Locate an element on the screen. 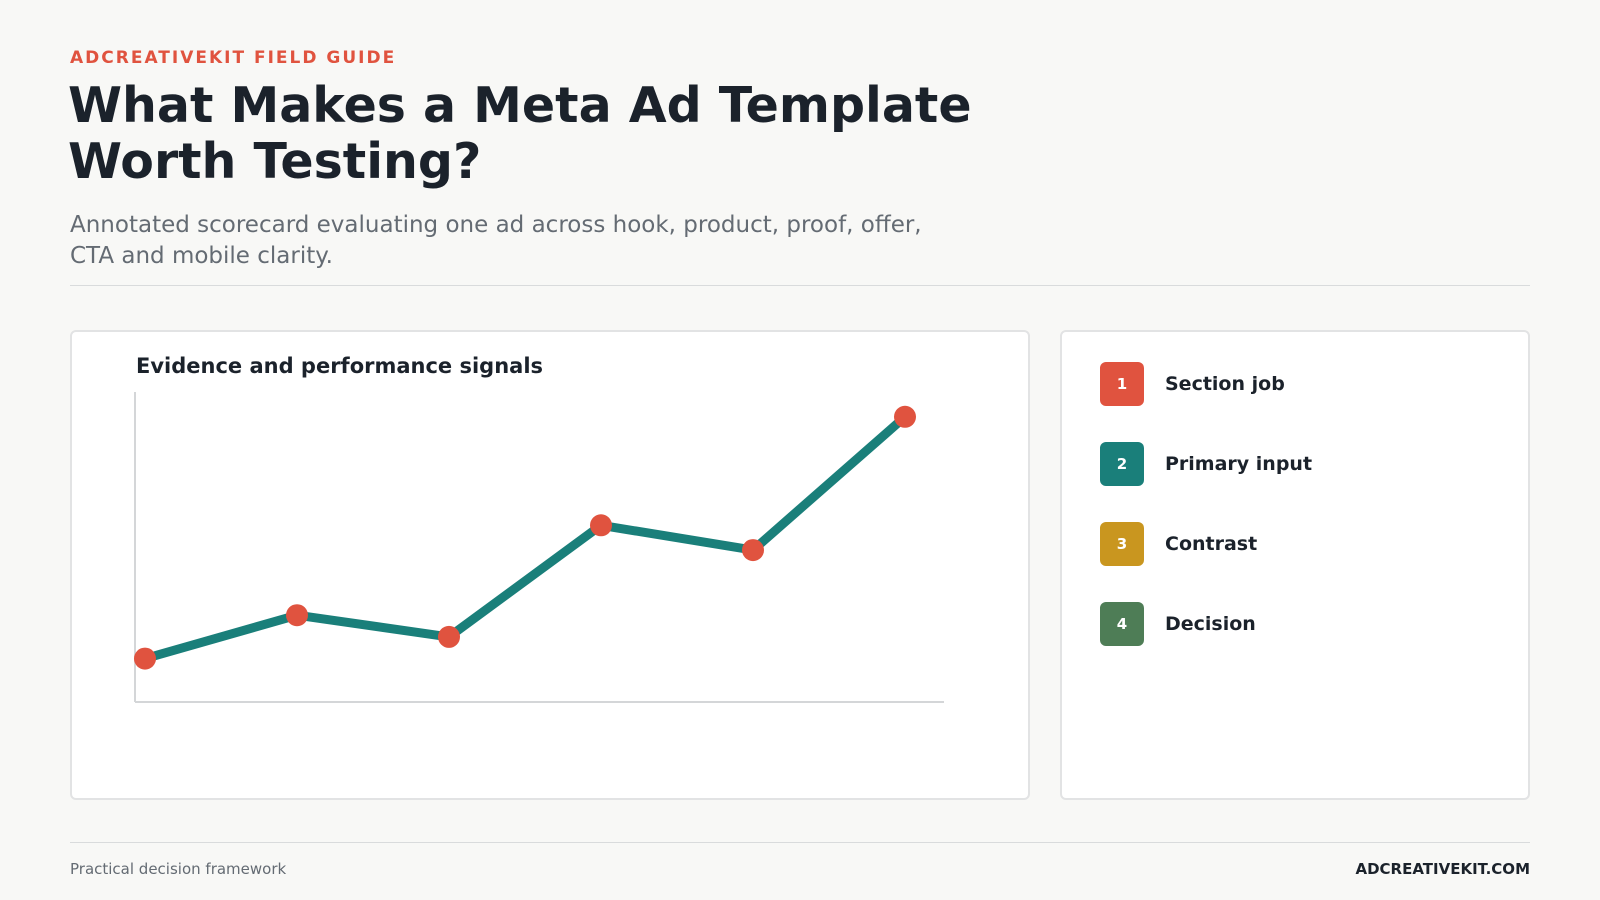 The image size is (1600, 900). legend-number-badge: 1 is located at coordinates (1122, 384).